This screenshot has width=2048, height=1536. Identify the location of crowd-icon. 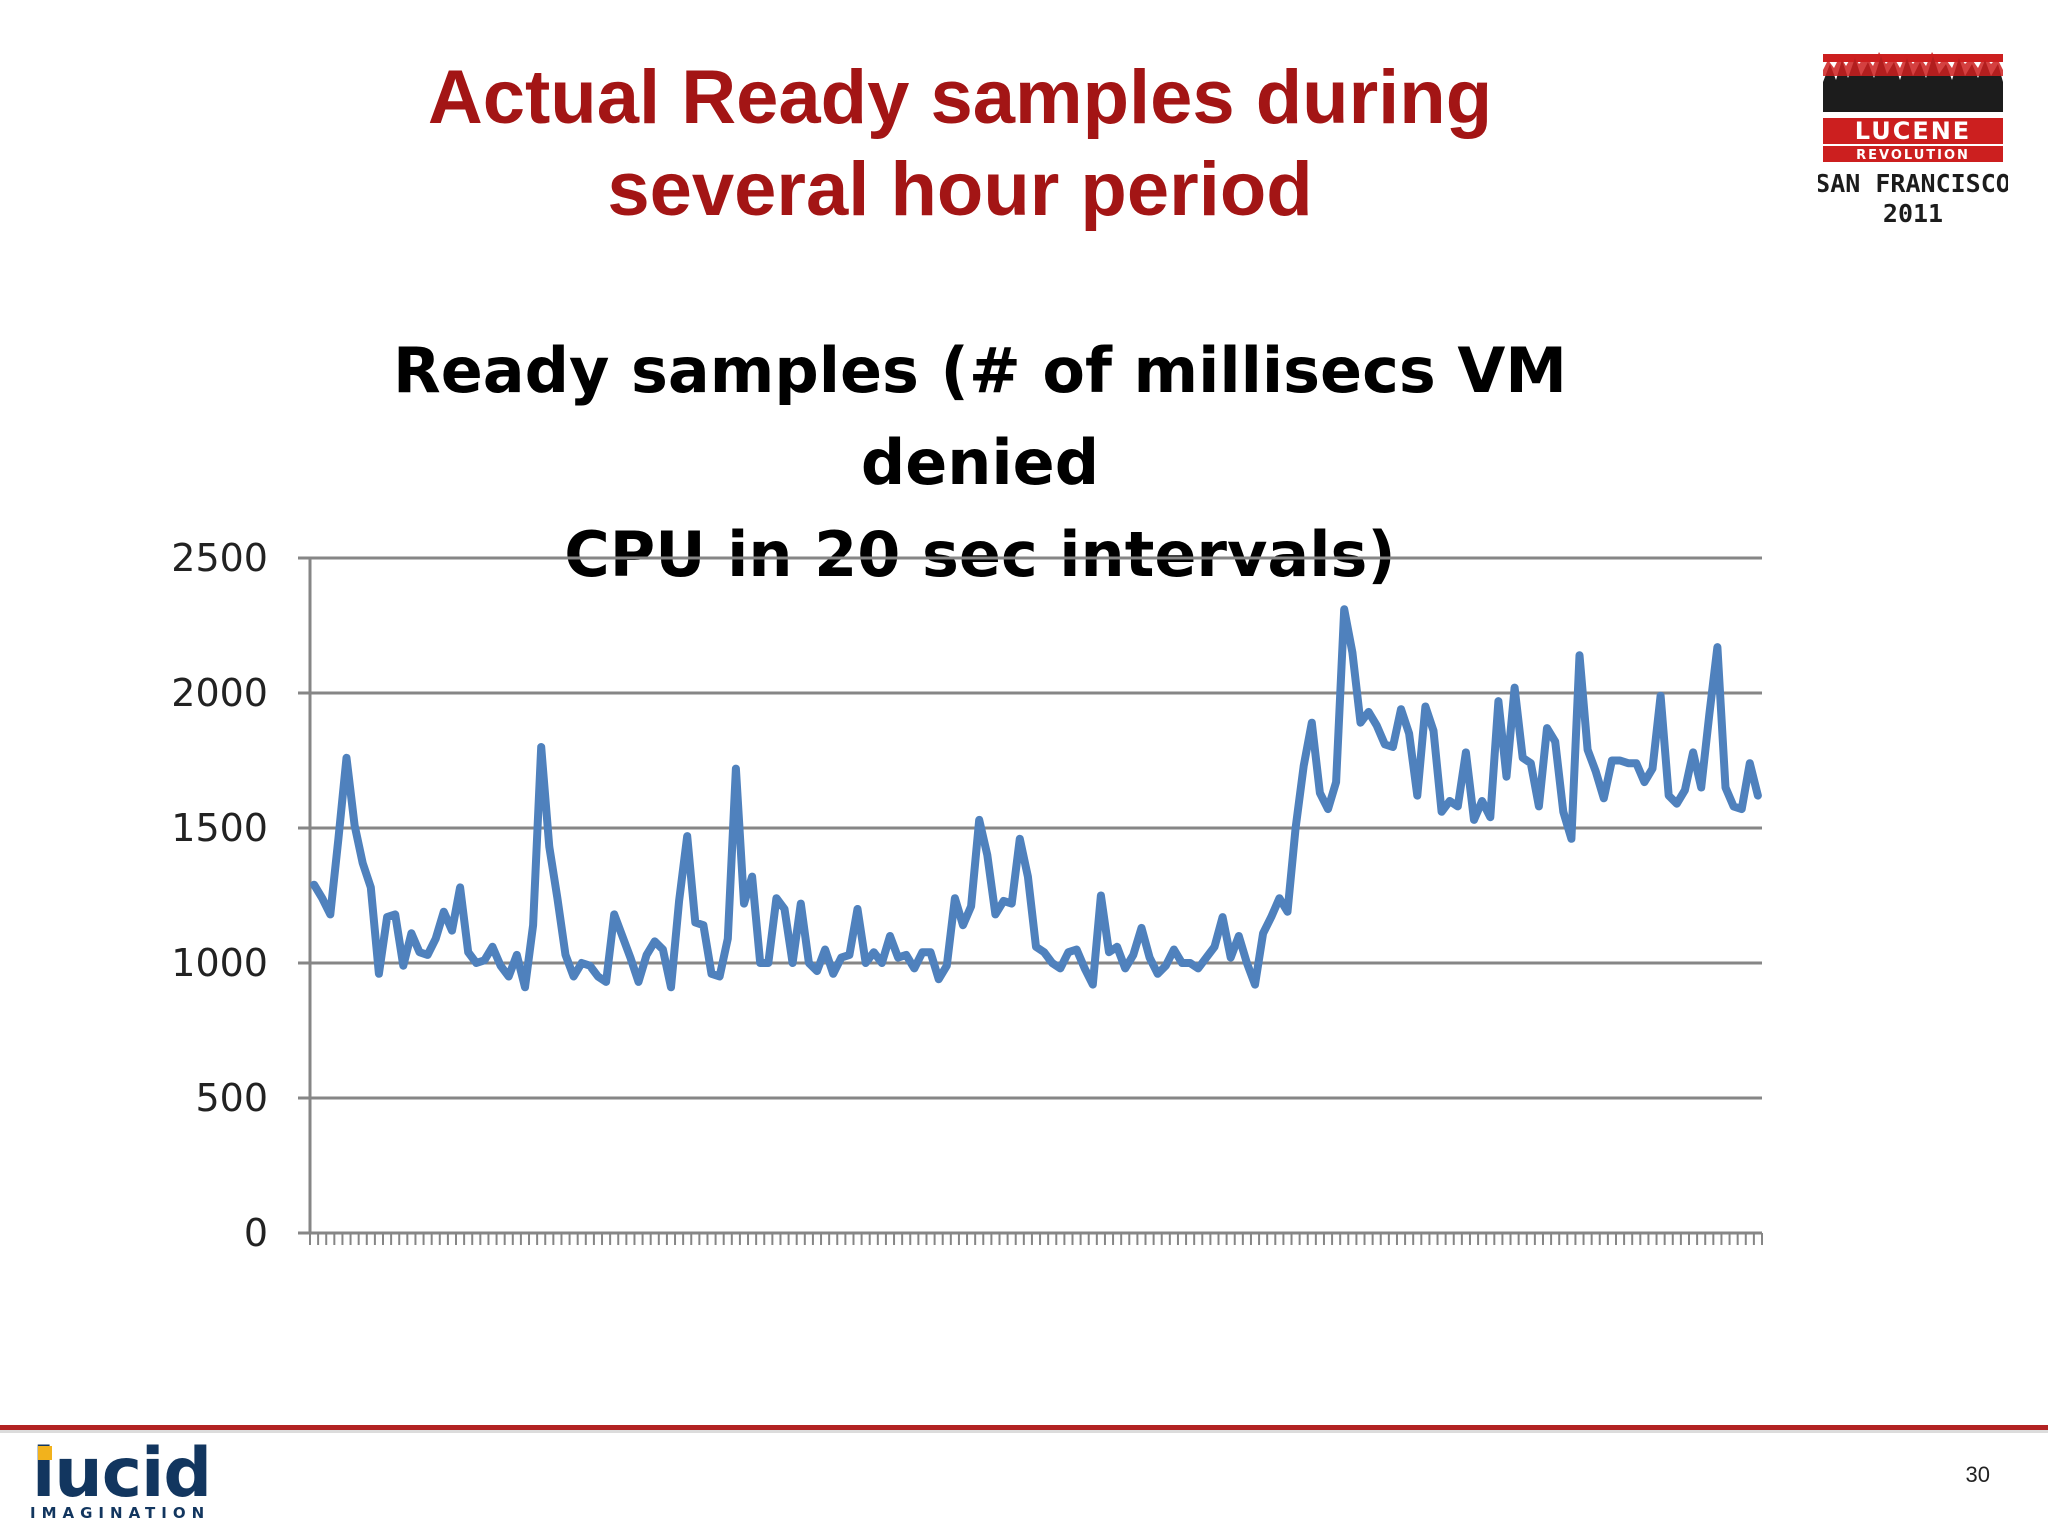
(1913, 82).